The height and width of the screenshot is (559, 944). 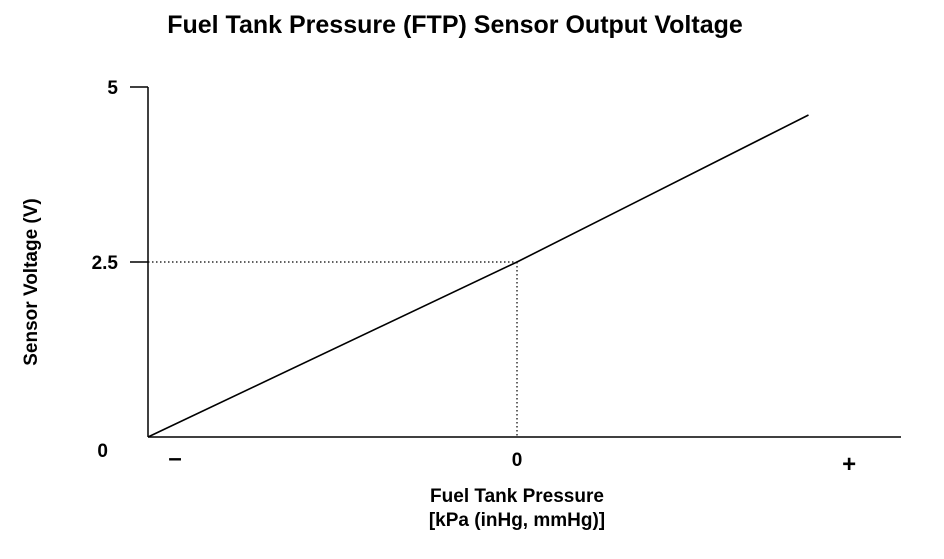 What do you see at coordinates (333, 349) in the screenshot?
I see `reference-lines` at bounding box center [333, 349].